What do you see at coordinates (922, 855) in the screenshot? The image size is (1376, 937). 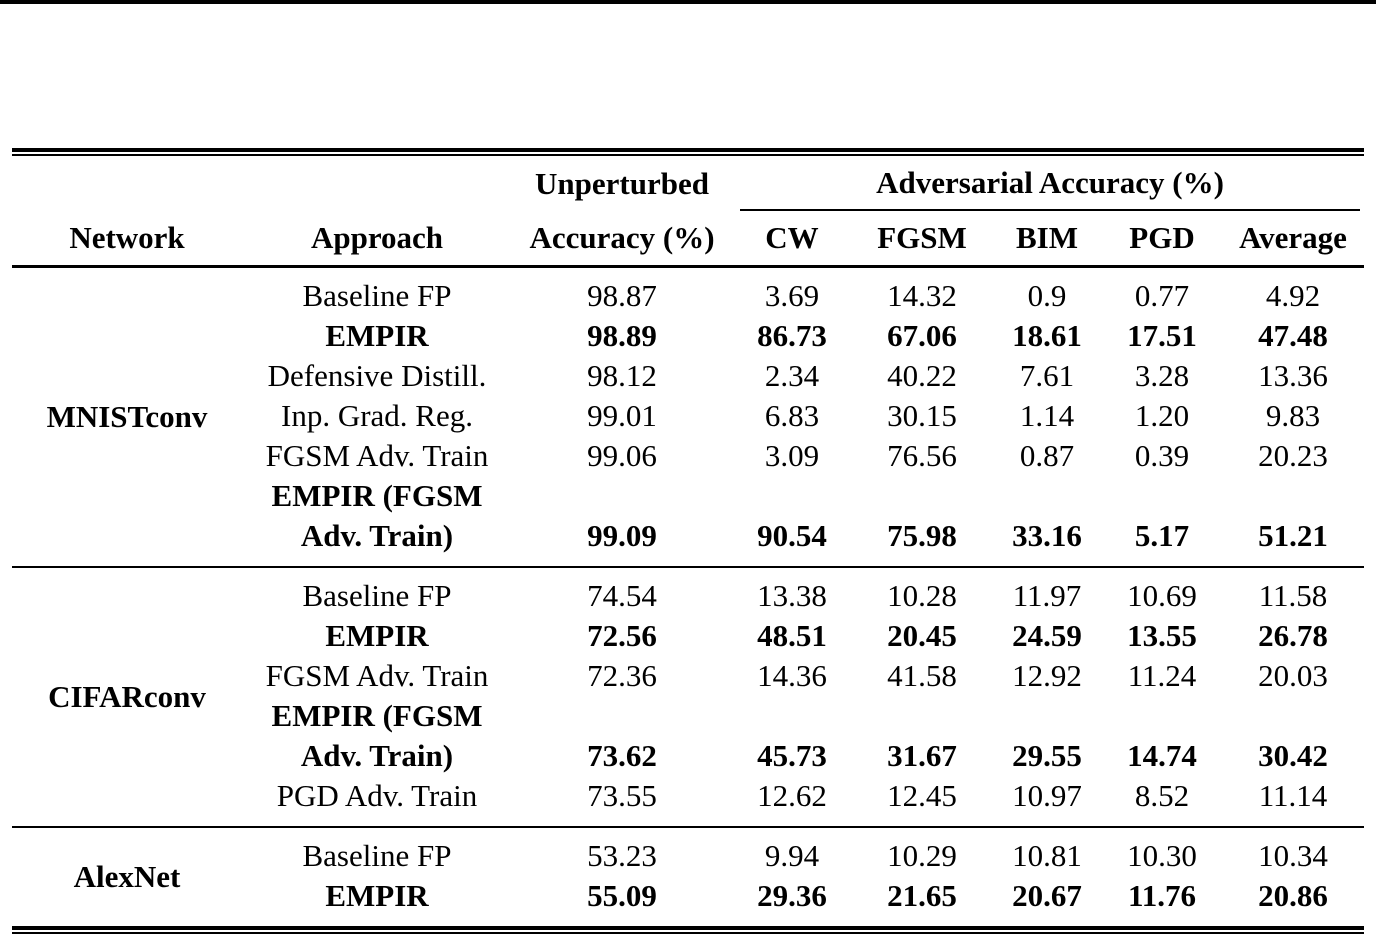 I see `value-cell-fgsm: 10.29` at bounding box center [922, 855].